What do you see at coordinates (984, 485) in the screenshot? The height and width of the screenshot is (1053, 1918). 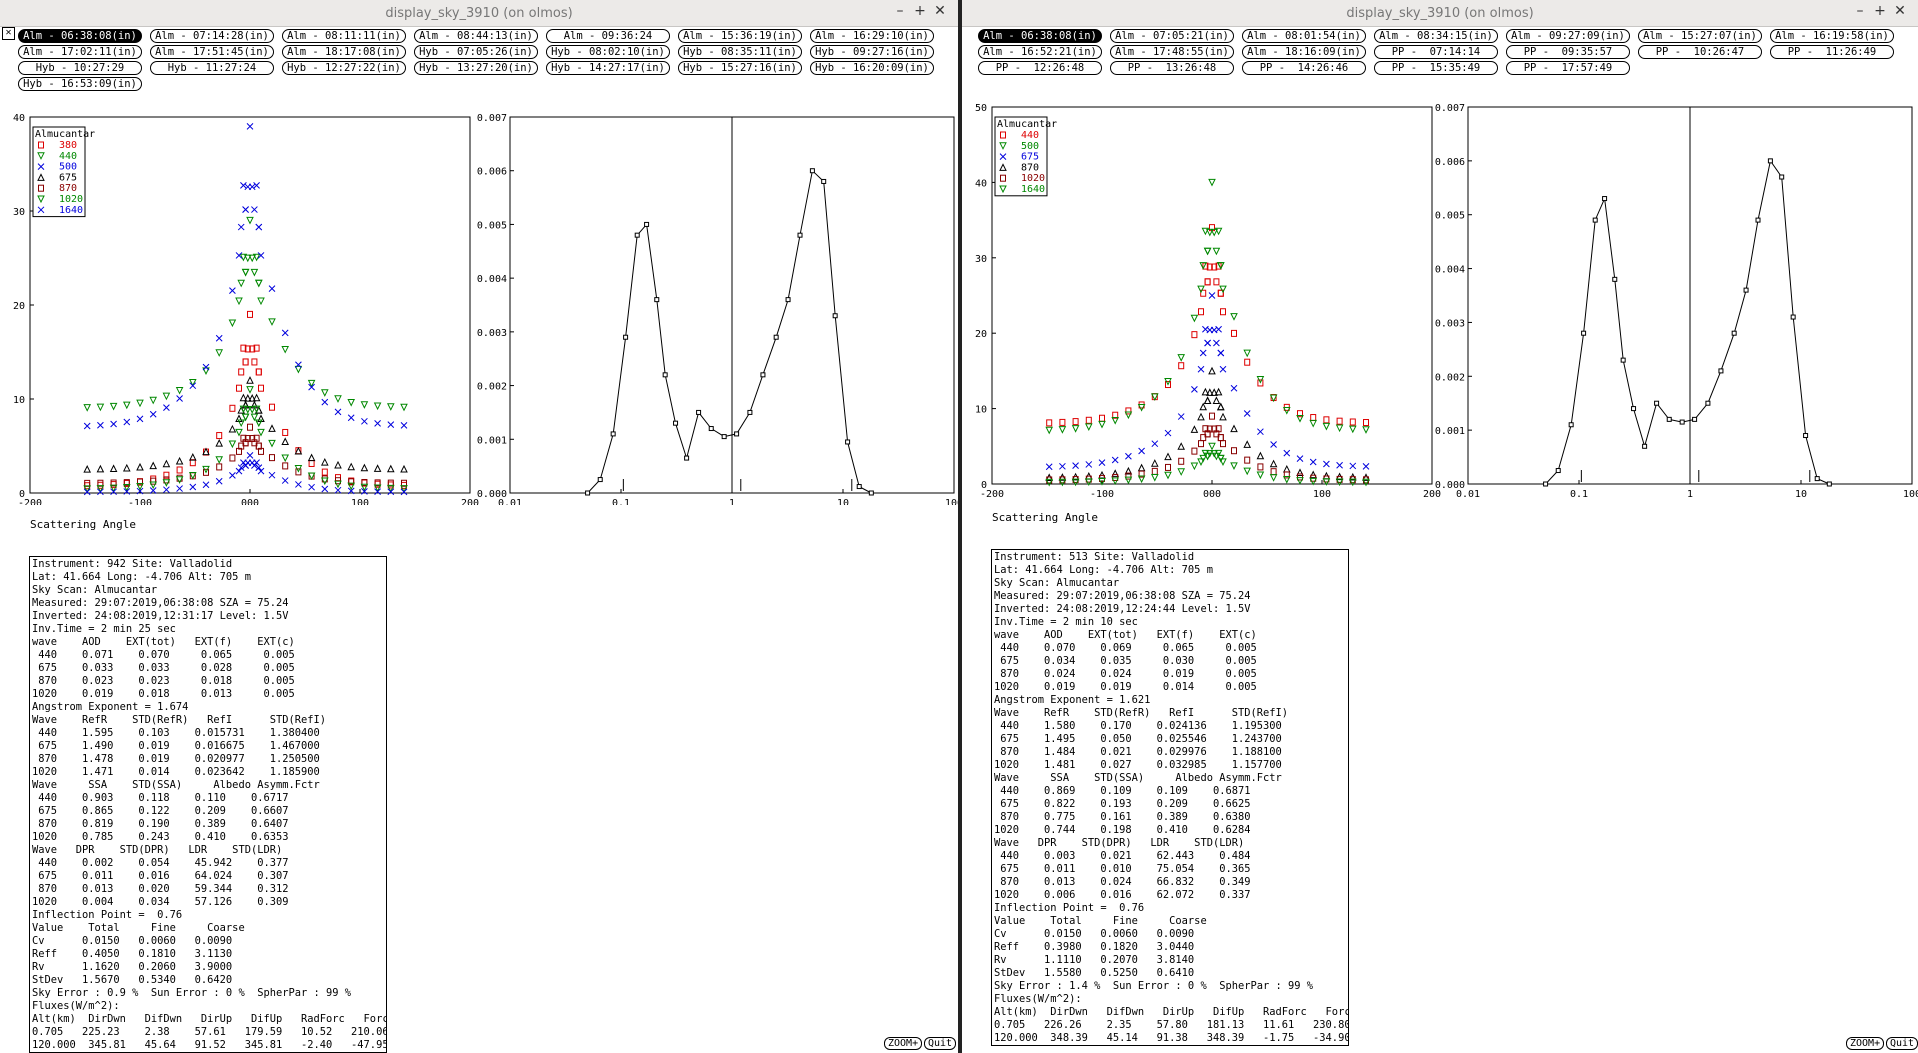 I see `y-tick-label: 0` at bounding box center [984, 485].